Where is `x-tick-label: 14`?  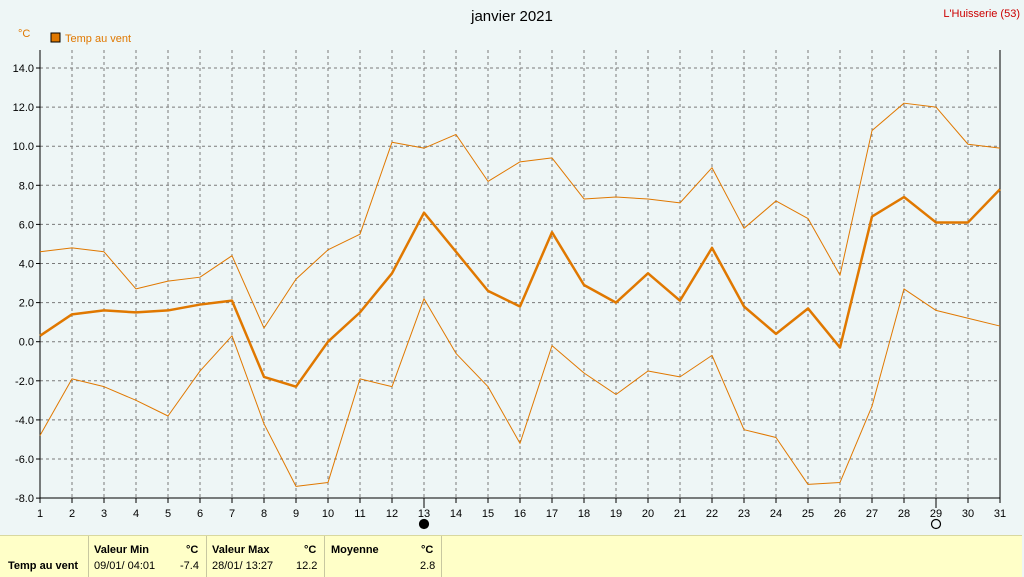 x-tick-label: 14 is located at coordinates (456, 514).